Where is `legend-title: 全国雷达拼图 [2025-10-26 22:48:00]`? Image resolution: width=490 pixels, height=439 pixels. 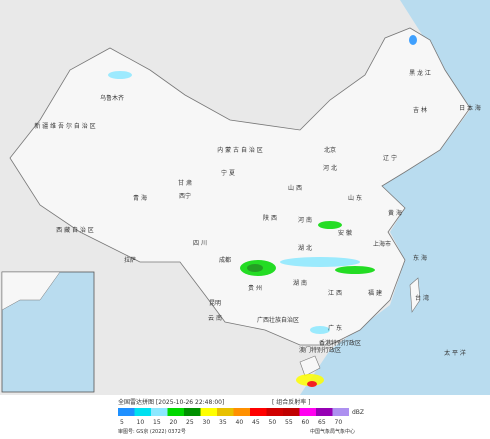
legend-title: 全国雷达拼图 [2025-10-26 22:48:00] is located at coordinates (171, 402).